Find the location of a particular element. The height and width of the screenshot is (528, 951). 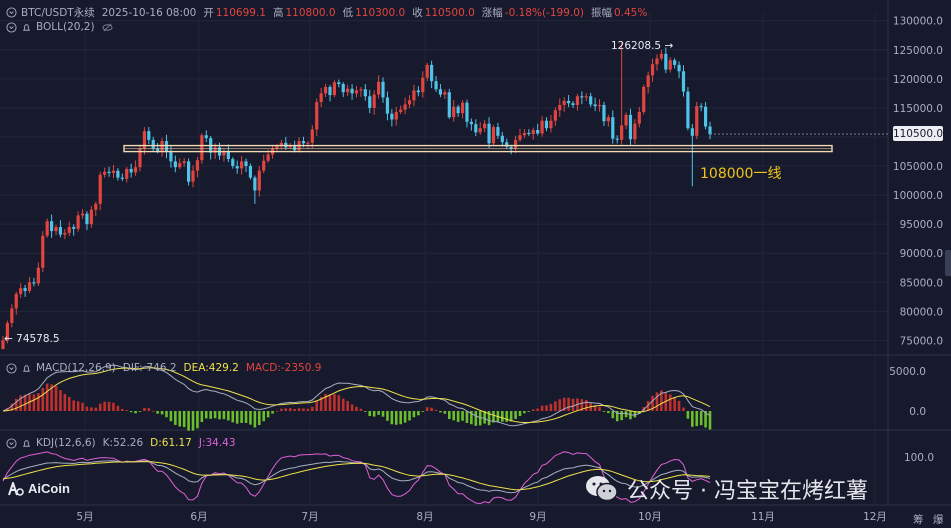

liquidation-button: 爆 is located at coordinates (938, 520).